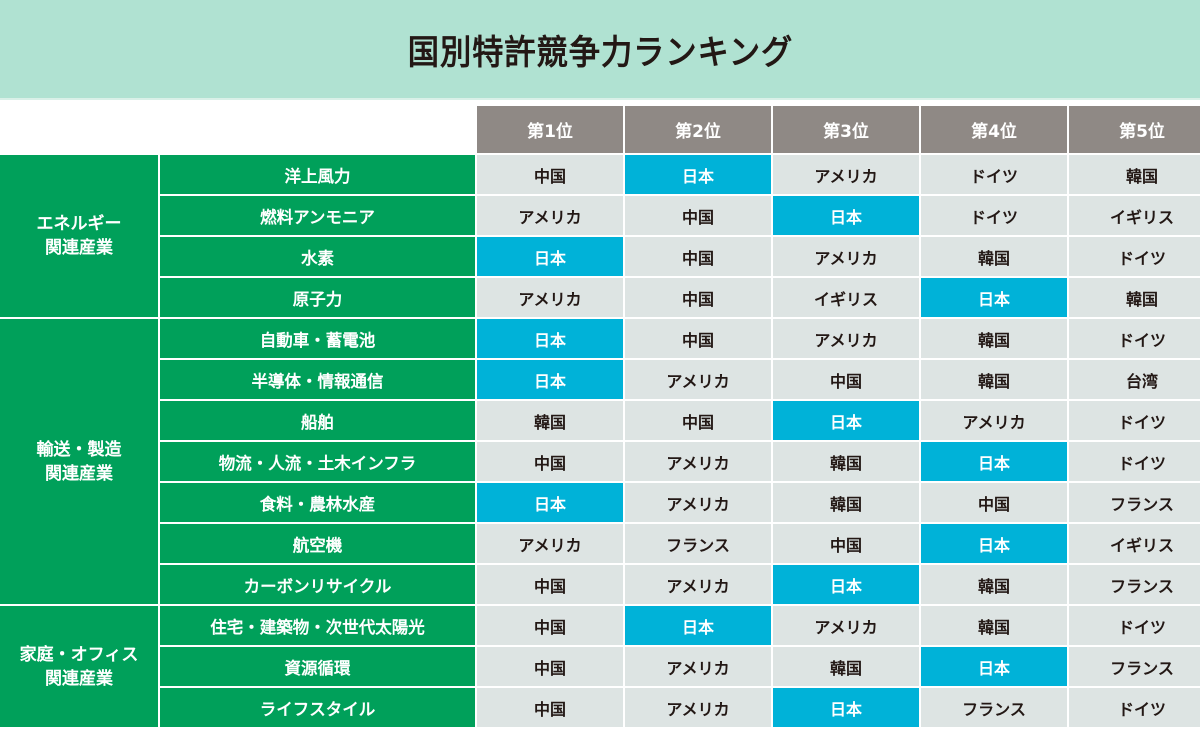 The width and height of the screenshot is (1200, 730). I want to click on industry-label: 洋上風力, so click(317, 175).